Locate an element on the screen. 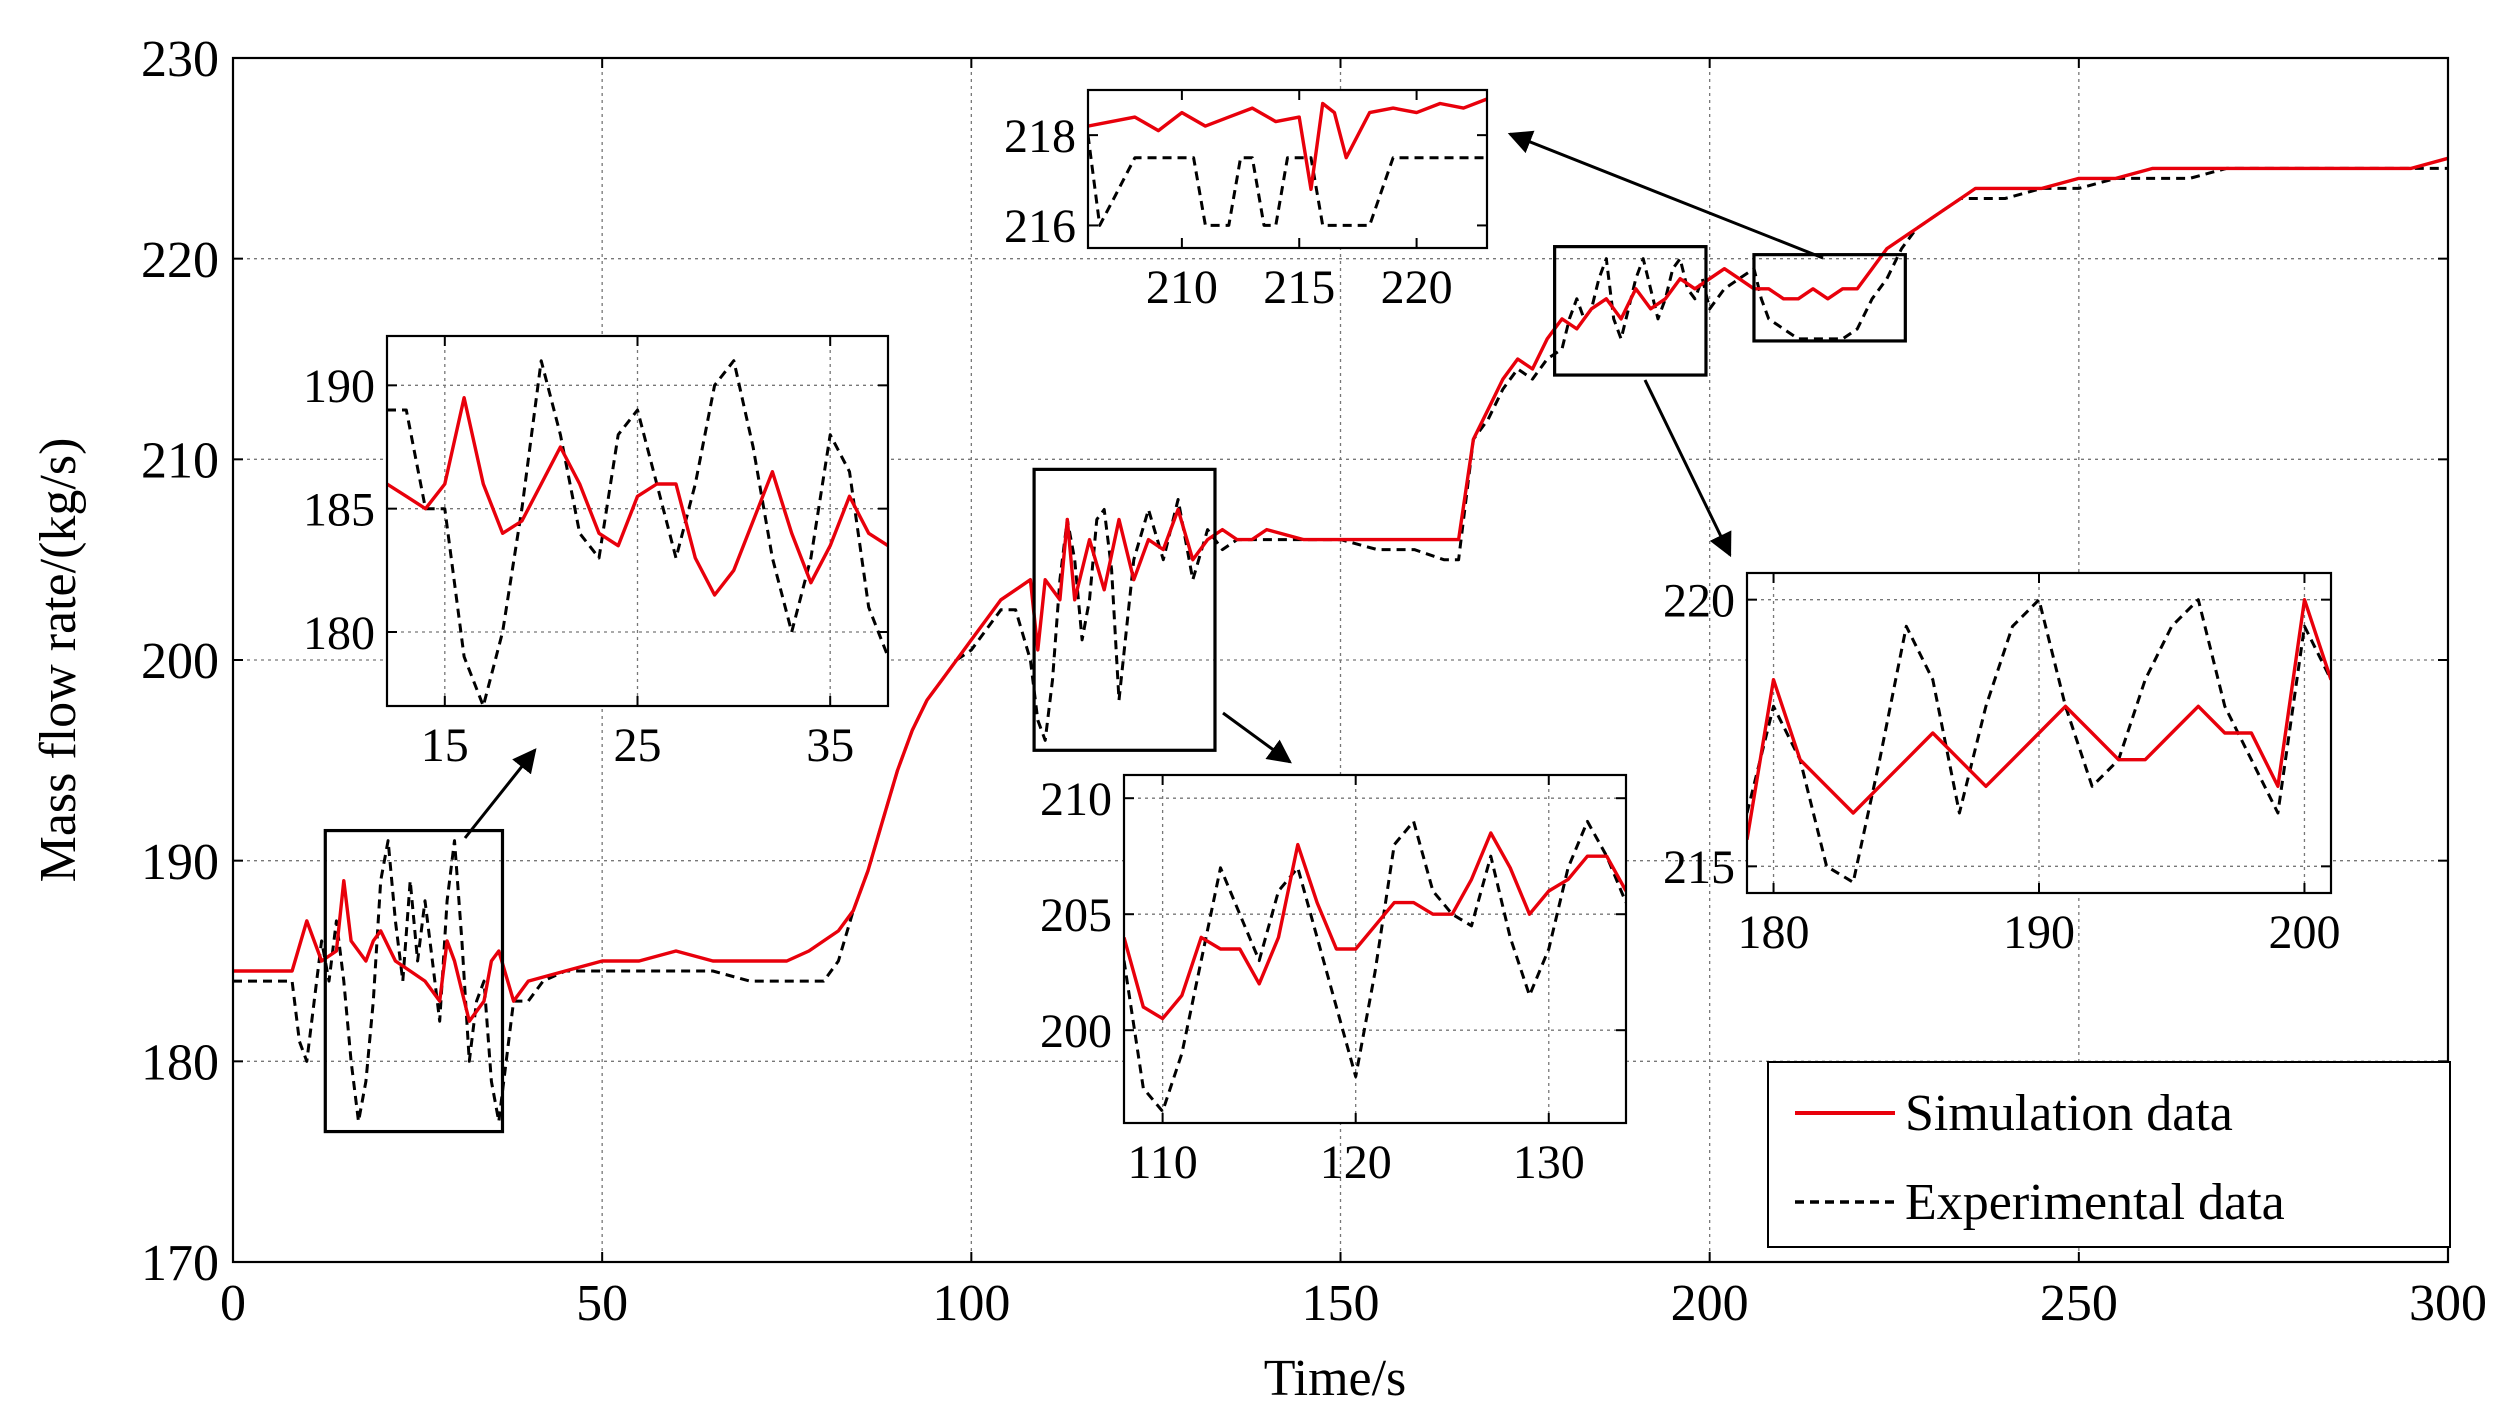  inset-c-series-group is located at coordinates (2039, 741).